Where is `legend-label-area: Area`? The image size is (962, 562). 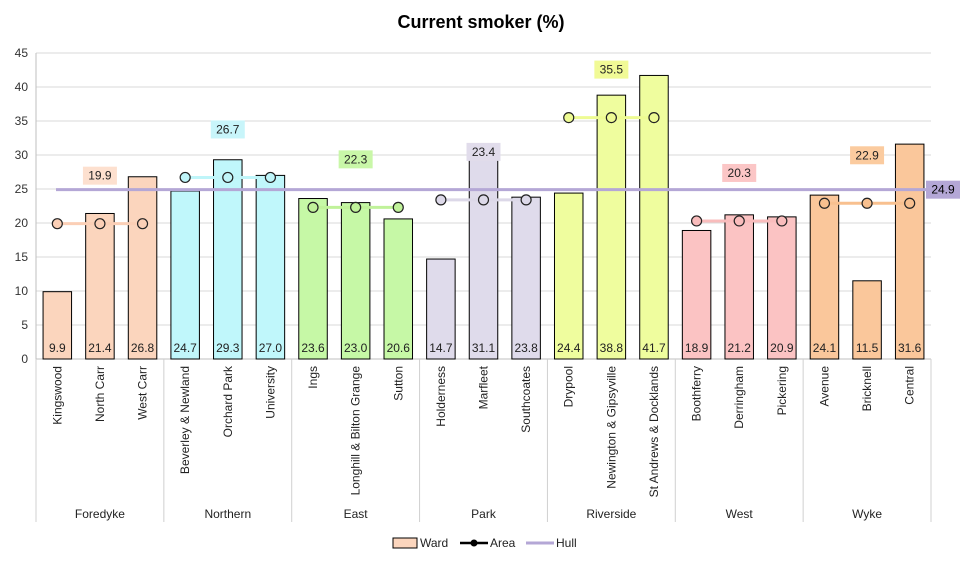 legend-label-area: Area is located at coordinates (503, 543).